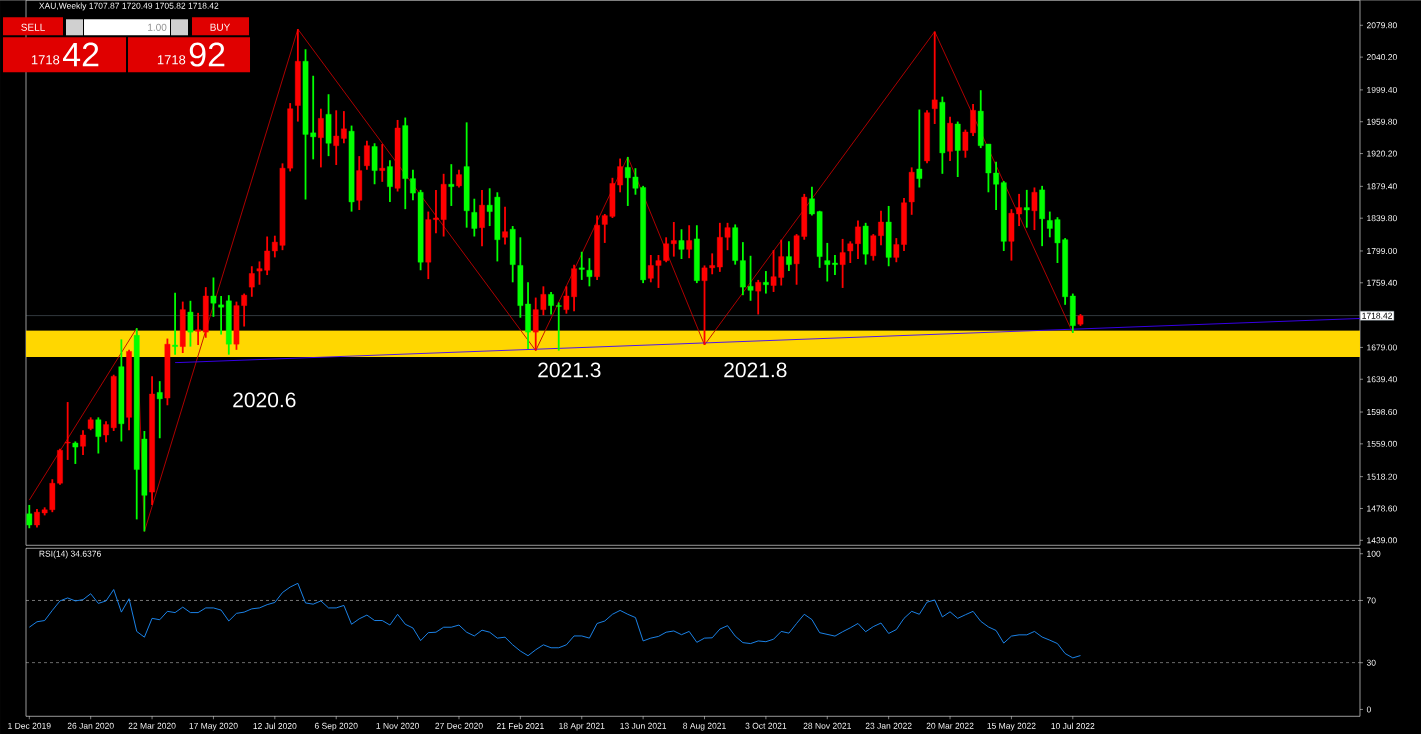 The image size is (1421, 734). What do you see at coordinates (264, 400) in the screenshot?
I see `annotation: 2020.6` at bounding box center [264, 400].